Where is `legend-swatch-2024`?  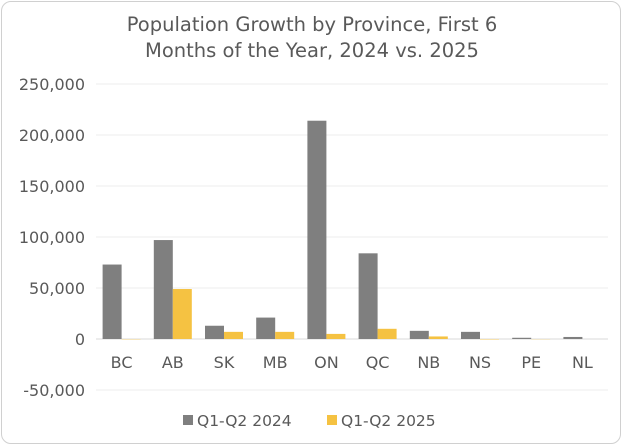
legend-swatch-2024 is located at coordinates (188, 420).